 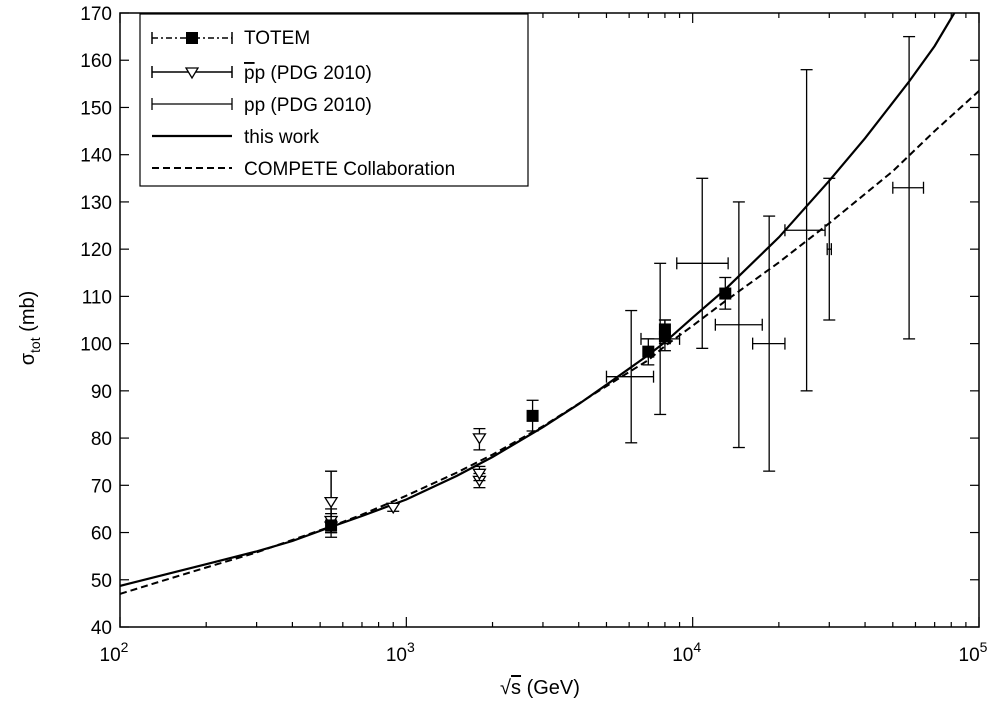 What do you see at coordinates (96, 345) in the screenshot?
I see `y-tick-label: 100` at bounding box center [96, 345].